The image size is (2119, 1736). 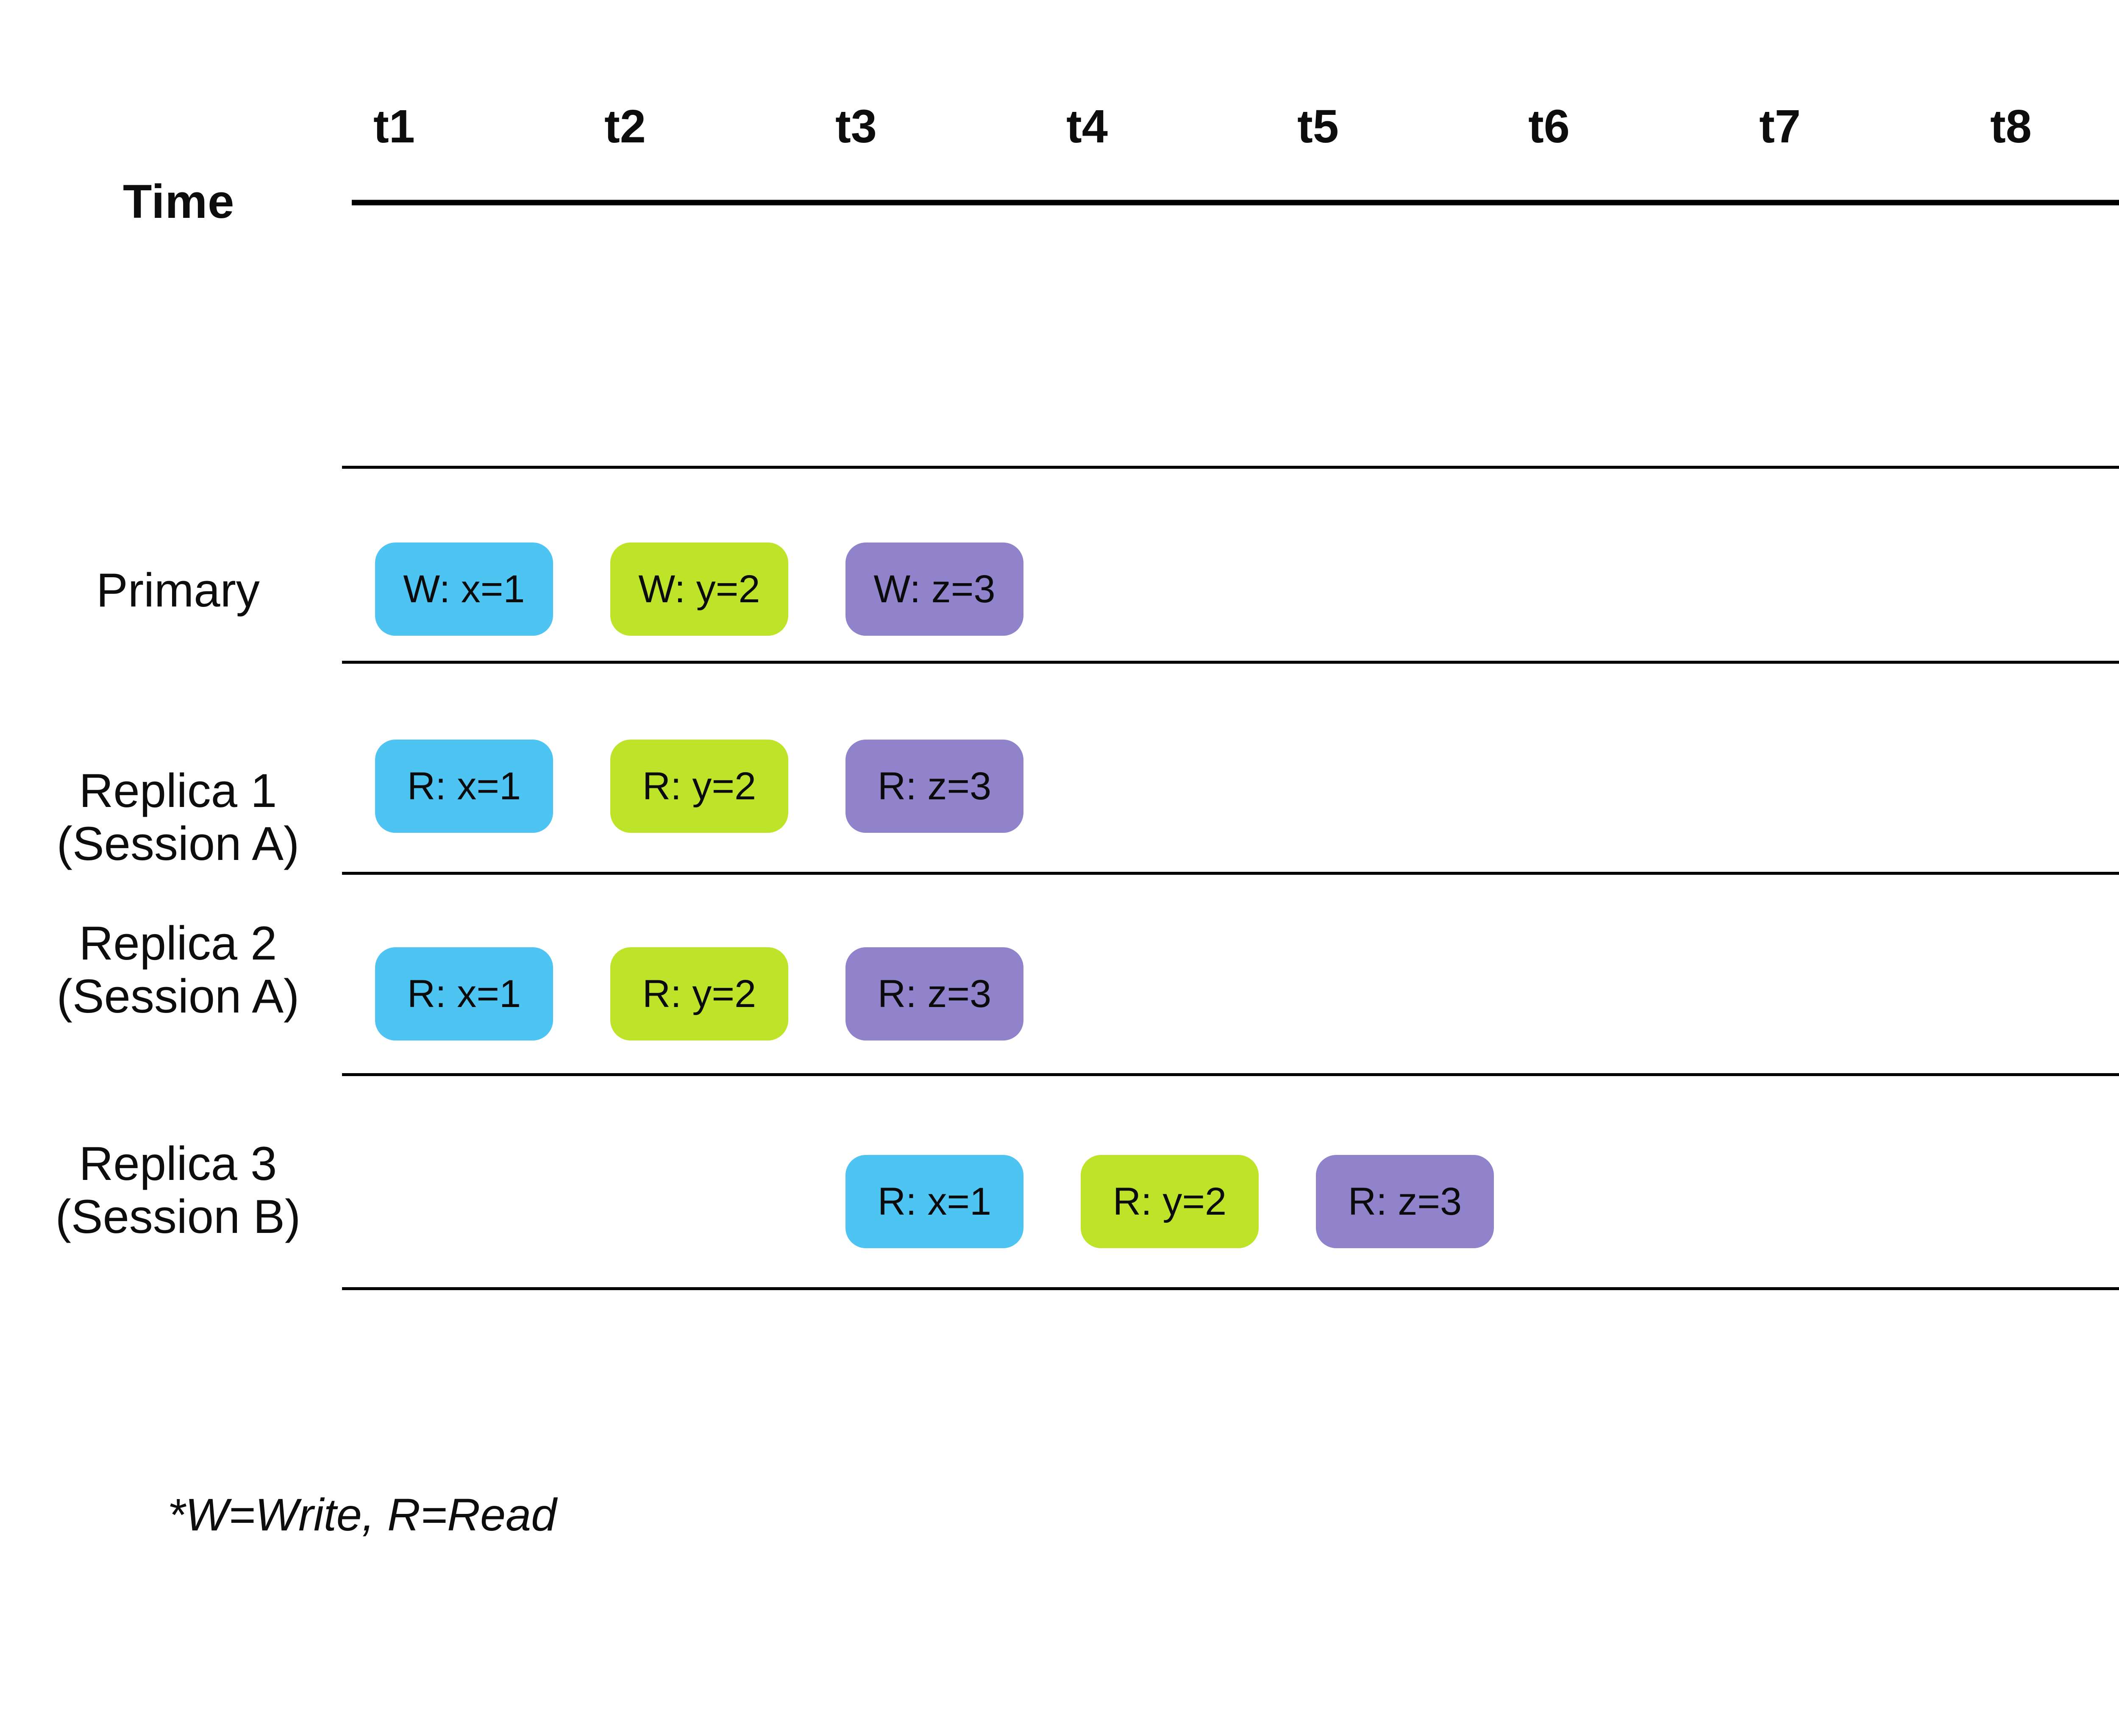 I want to click on event-box-write-x: W: x=1, so click(x=464, y=589).